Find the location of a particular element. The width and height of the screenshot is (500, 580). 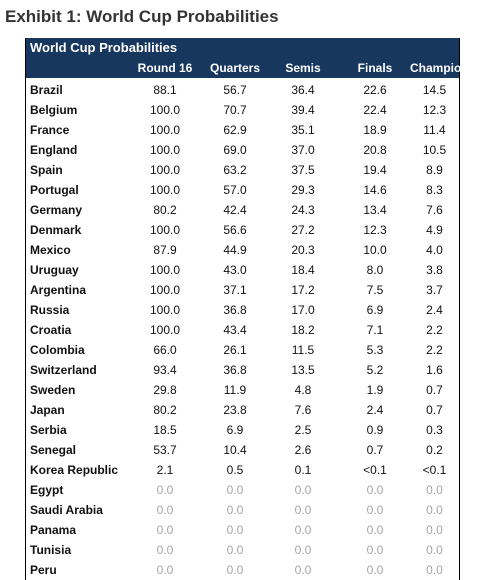

value-cell: 93.4 is located at coordinates (165, 370).